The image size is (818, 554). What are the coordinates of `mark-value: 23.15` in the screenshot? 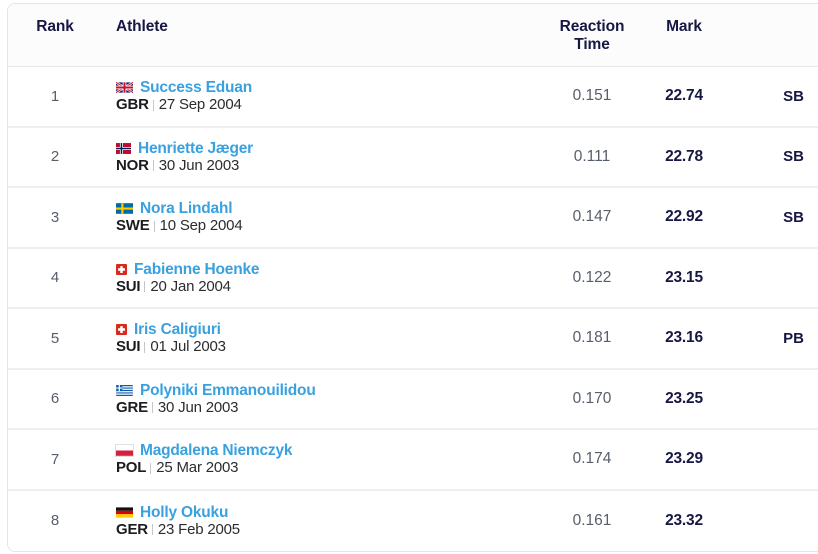 It's located at (684, 277).